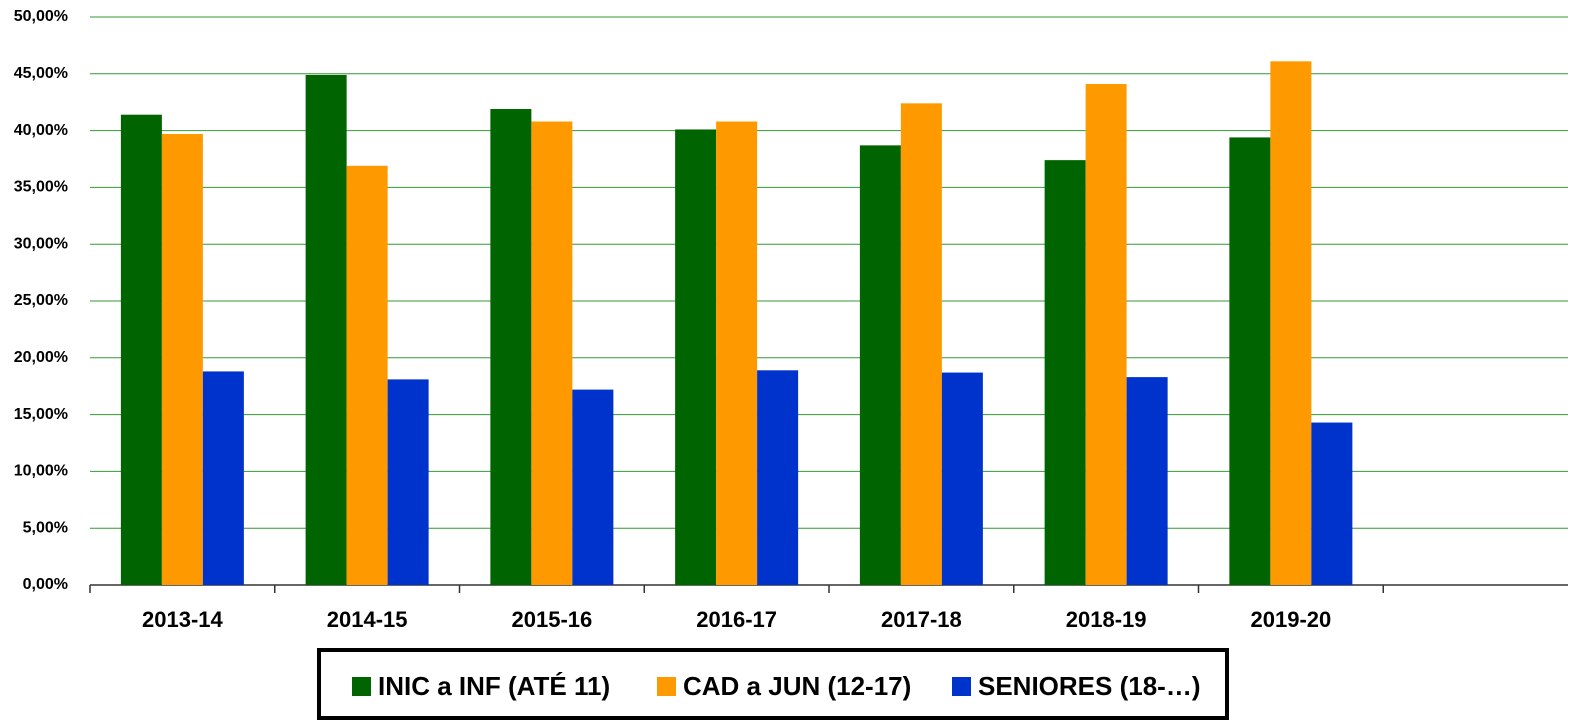 This screenshot has height=724, width=1576. I want to click on legend-label: INIC a INF (ATÉ 11), so click(494, 686).